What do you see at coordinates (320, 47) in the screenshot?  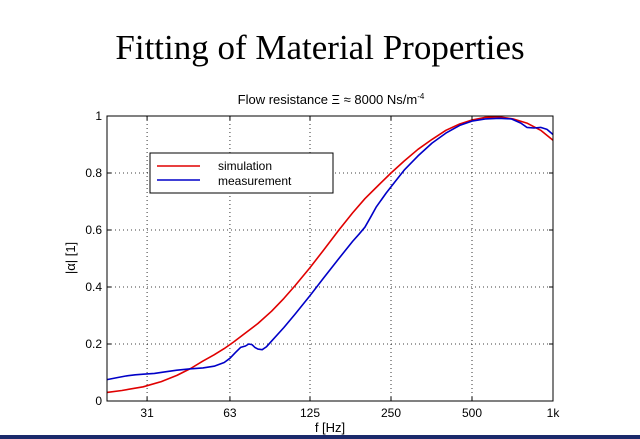 I see `slide-title: Fitting of Material Properties` at bounding box center [320, 47].